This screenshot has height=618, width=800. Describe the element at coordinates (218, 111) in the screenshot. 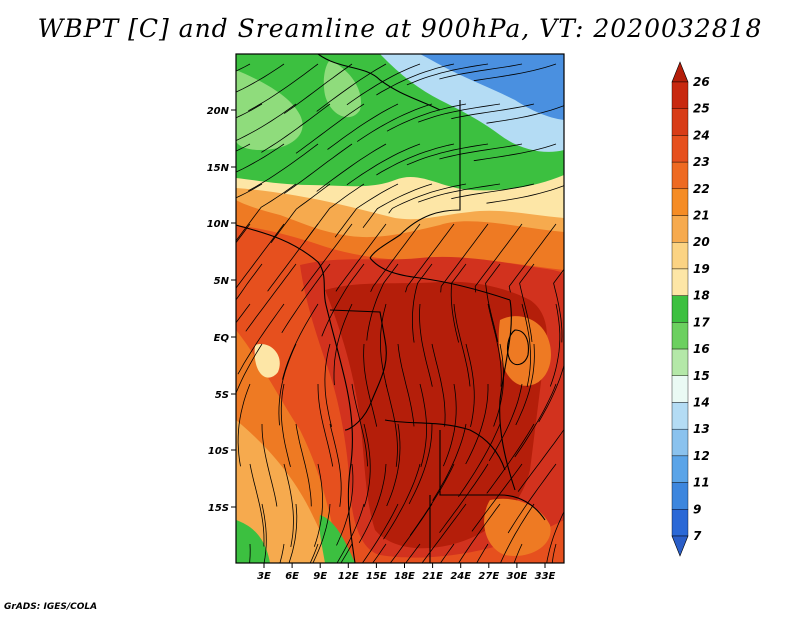

I see `lat-tick-label: 20N` at that location.